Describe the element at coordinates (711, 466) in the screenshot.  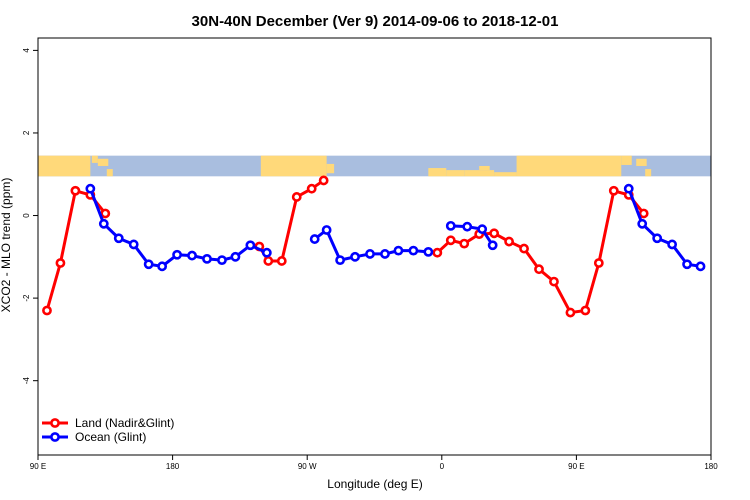
I see `x-tick-label-5: 180` at that location.